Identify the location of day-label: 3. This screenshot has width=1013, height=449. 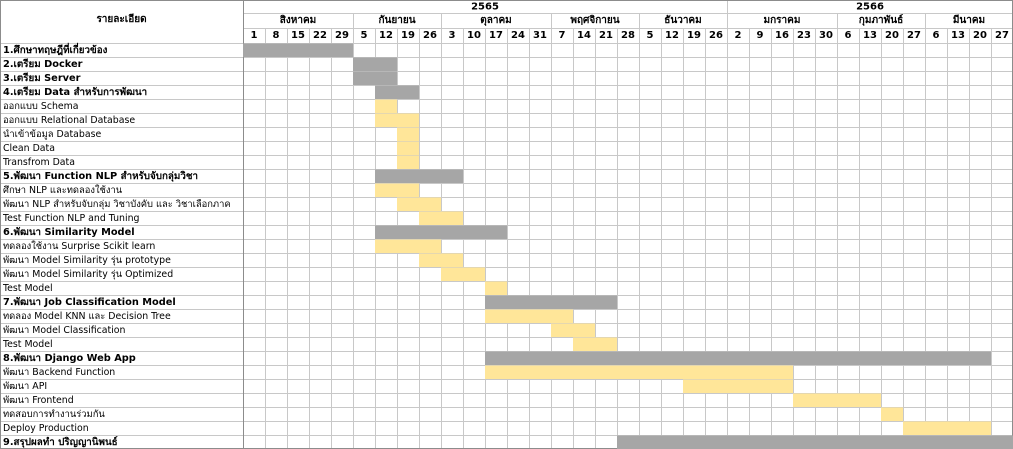
(452, 35).